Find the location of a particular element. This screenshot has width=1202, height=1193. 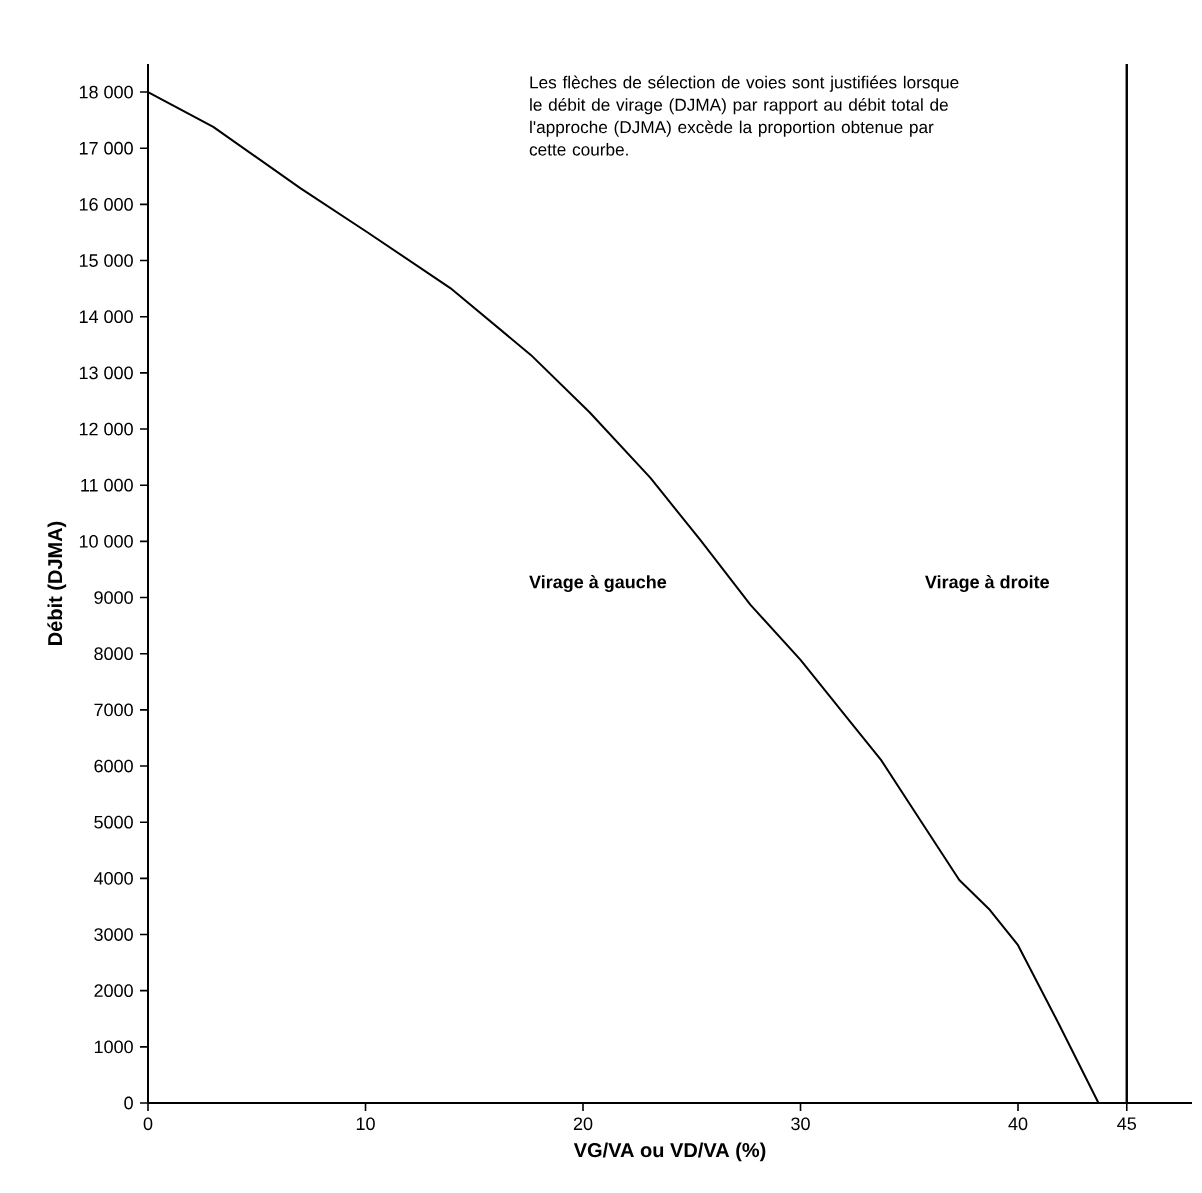

y-tick-label: 2000 is located at coordinates (113, 991).